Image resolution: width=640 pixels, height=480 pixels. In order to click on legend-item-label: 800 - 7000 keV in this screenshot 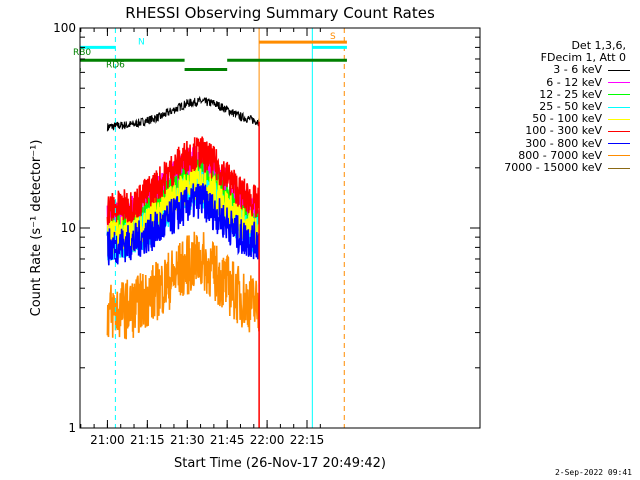, I will do `click(560, 155)`.